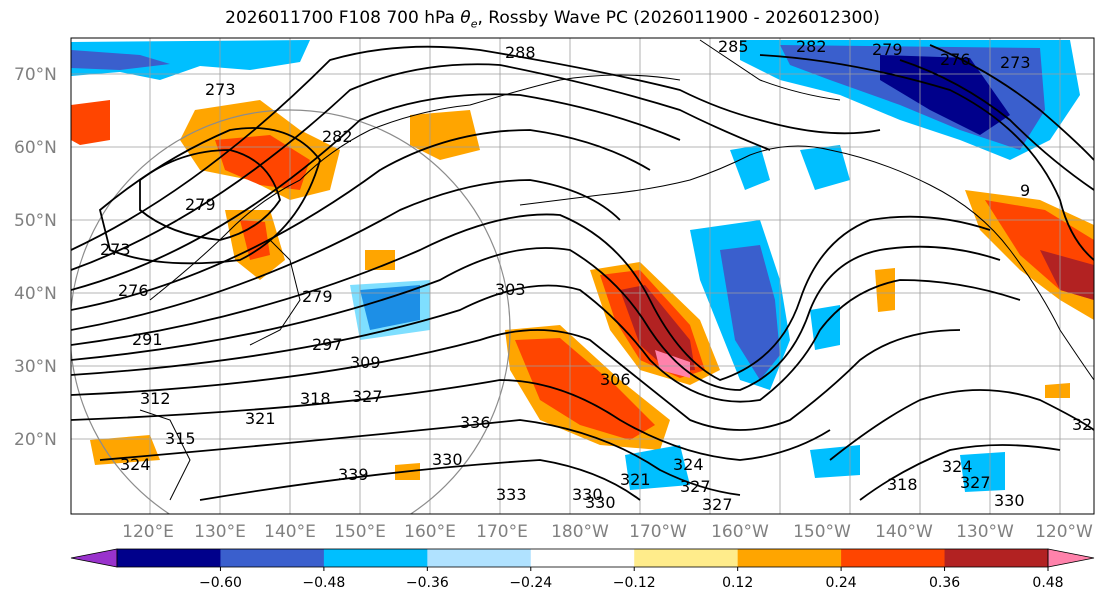  Describe the element at coordinates (520, 52) in the screenshot. I see `contour-label: 288` at that location.